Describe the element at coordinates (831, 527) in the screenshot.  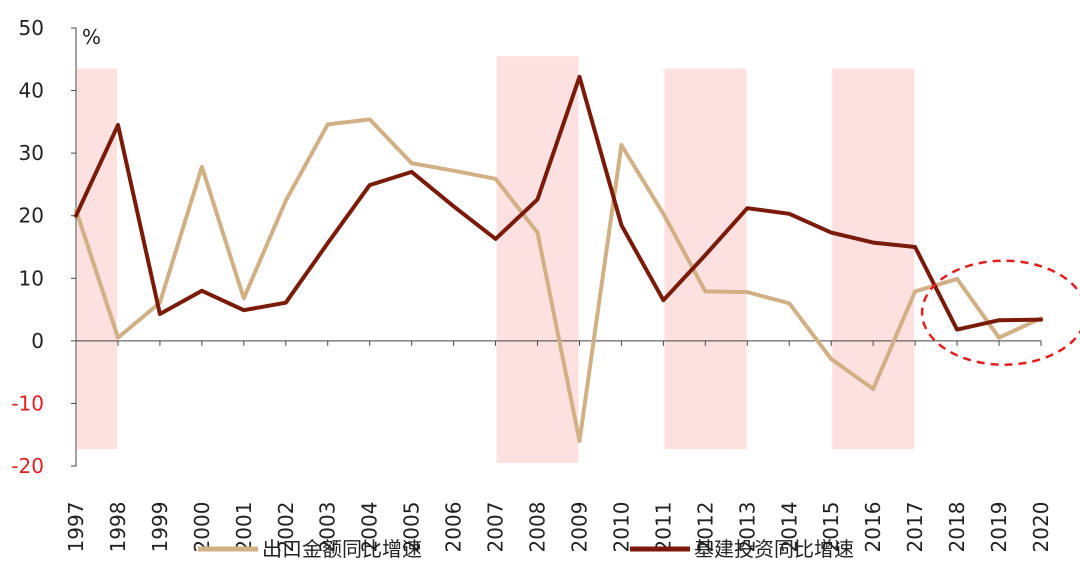
I see `x-tick-label: 2015` at that location.